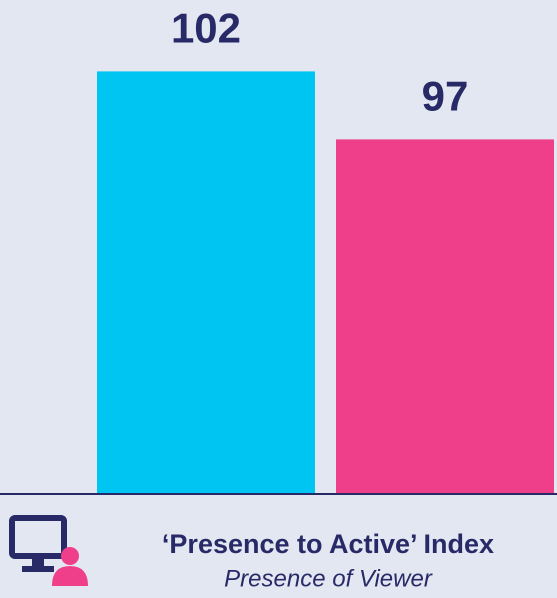 This screenshot has height=598, width=557. I want to click on icon, so click(48, 550).